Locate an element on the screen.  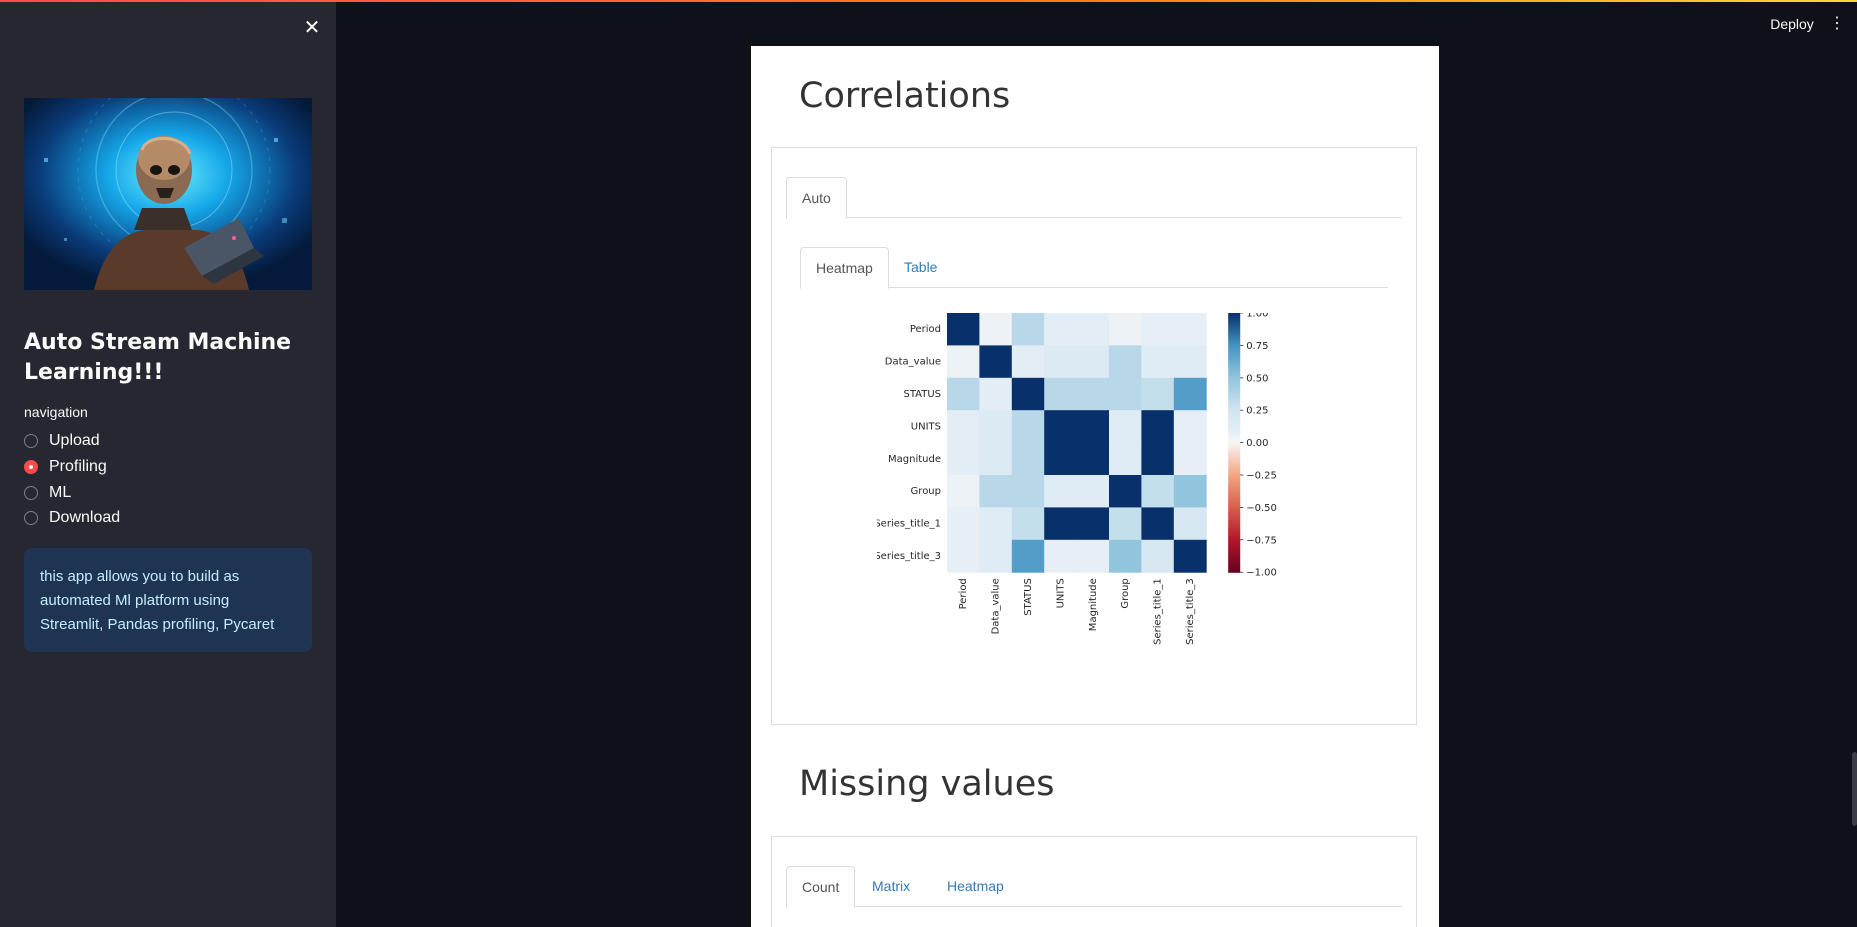
tab-heatmap: Heatmap is located at coordinates (844, 268).